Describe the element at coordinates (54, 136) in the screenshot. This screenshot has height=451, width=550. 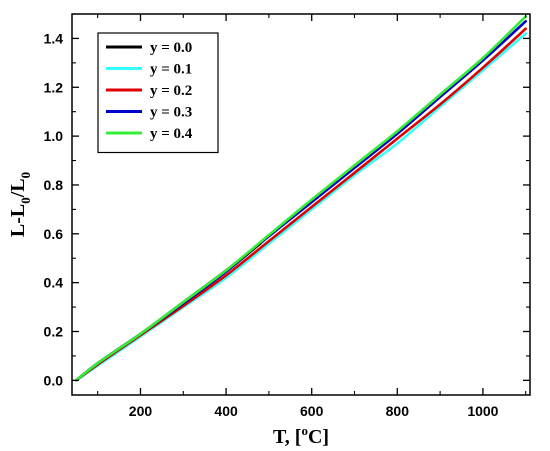
I see `y-tick-label: 1.0` at that location.